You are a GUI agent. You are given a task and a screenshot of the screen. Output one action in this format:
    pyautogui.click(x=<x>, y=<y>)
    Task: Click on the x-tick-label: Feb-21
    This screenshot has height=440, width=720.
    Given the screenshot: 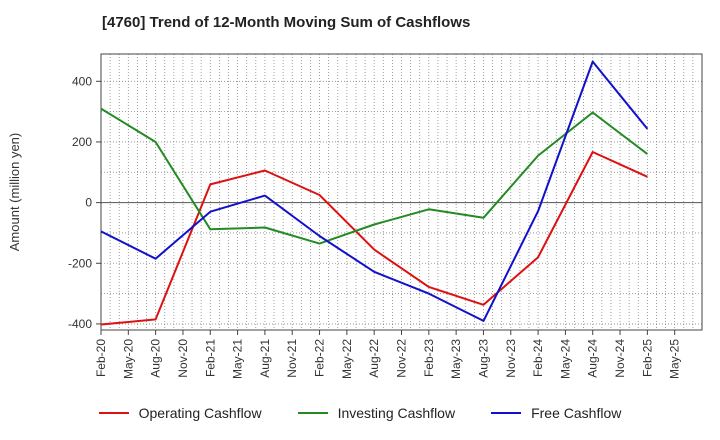 What is the action you would take?
    pyautogui.click(x=210, y=358)
    